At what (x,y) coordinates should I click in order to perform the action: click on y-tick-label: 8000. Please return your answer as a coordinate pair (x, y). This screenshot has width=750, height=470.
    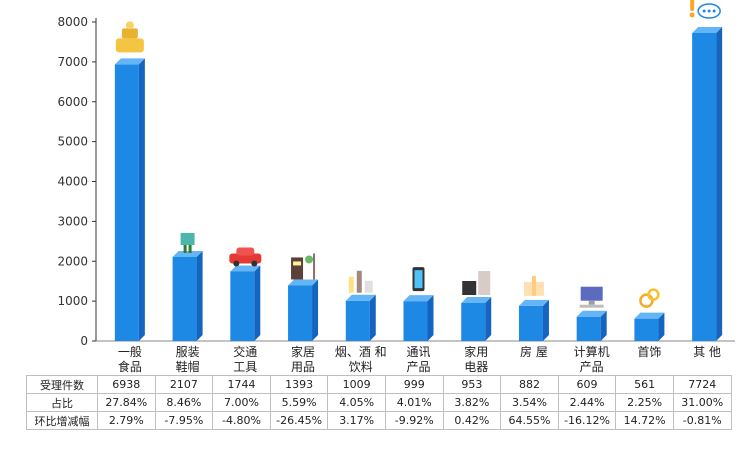
    Looking at the image, I should click on (72, 22).